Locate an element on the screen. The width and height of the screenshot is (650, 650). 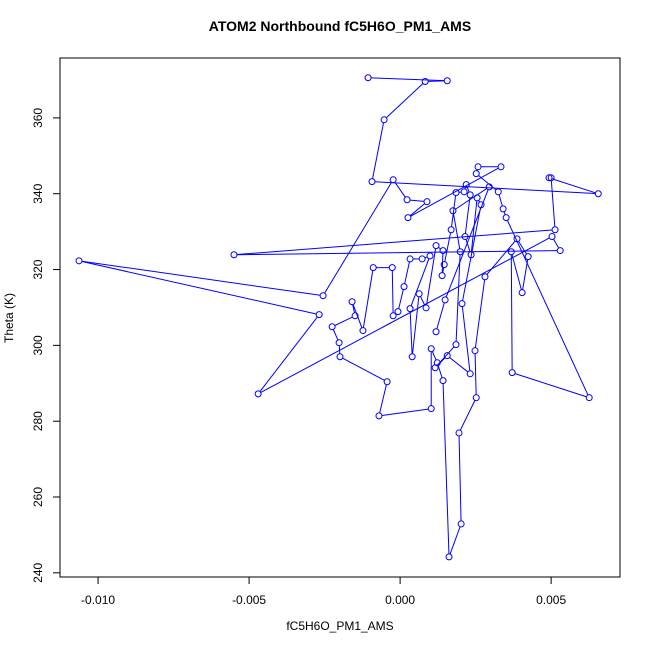
y-tick-label: 360 is located at coordinates (38, 118).